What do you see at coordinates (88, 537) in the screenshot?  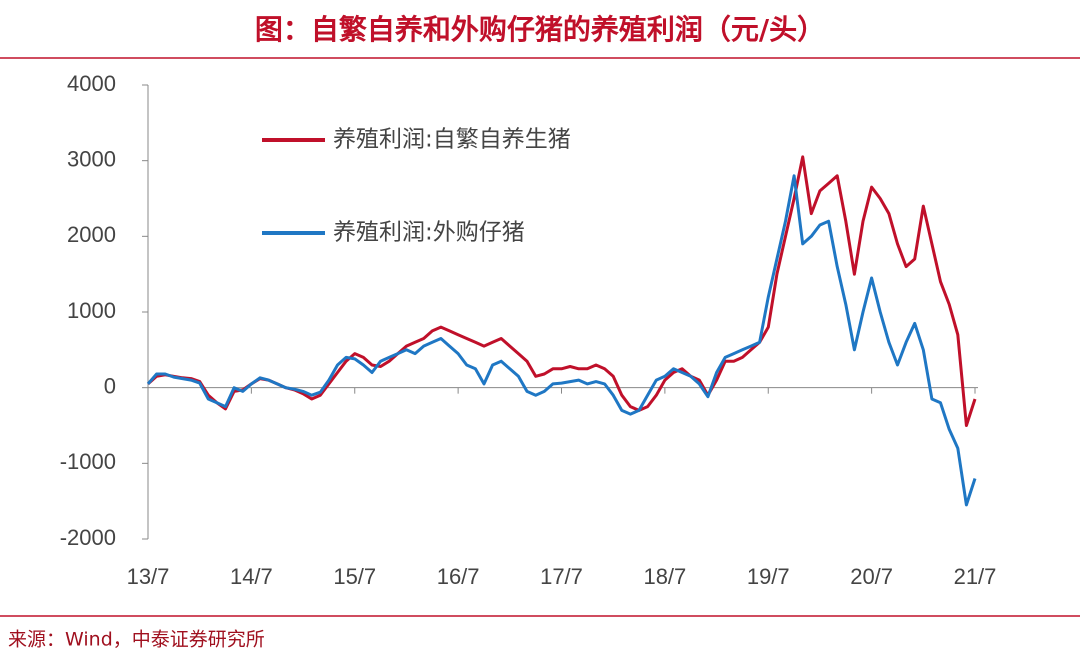 I see `y-tick-label: -2000` at bounding box center [88, 537].